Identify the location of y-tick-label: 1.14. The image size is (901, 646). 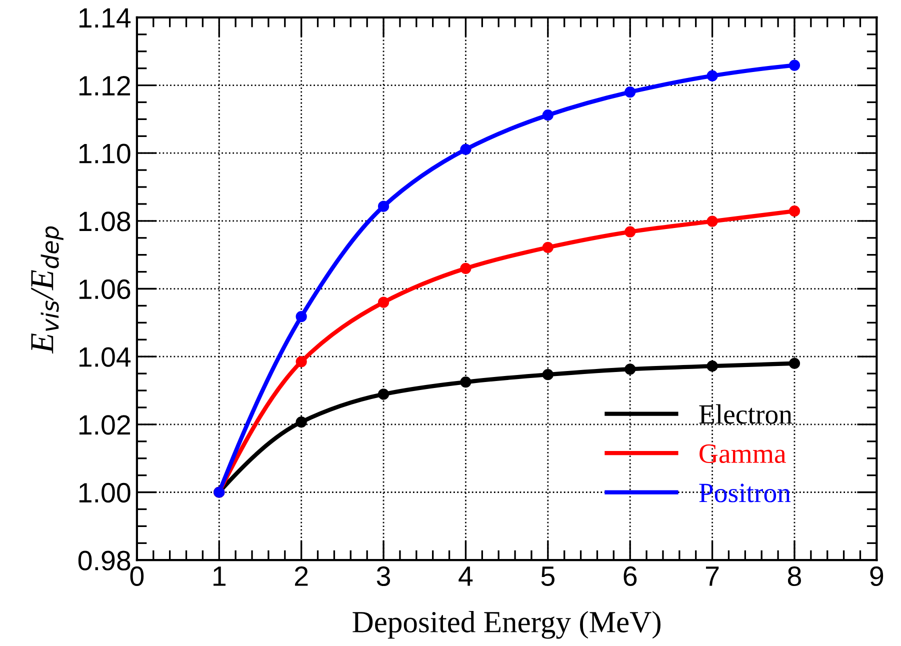
(105, 18).